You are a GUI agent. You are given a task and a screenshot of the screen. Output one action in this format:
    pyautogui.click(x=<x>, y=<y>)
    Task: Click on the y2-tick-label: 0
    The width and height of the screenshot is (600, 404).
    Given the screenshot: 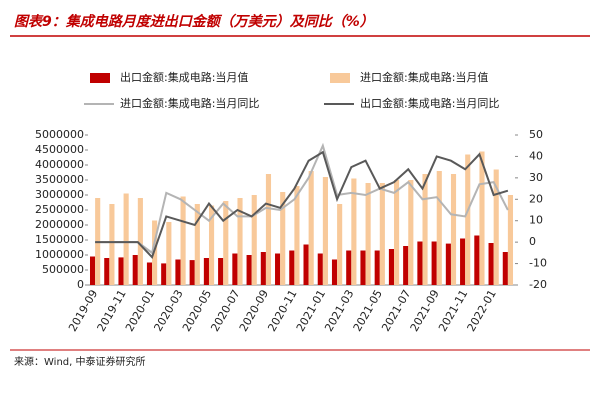 What is the action you would take?
    pyautogui.click(x=532, y=241)
    